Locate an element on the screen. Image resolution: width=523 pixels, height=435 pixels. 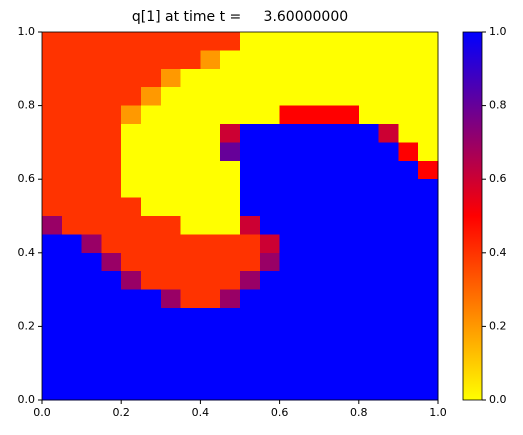
colorbar-tick-label: 0.6 is located at coordinates (498, 178).